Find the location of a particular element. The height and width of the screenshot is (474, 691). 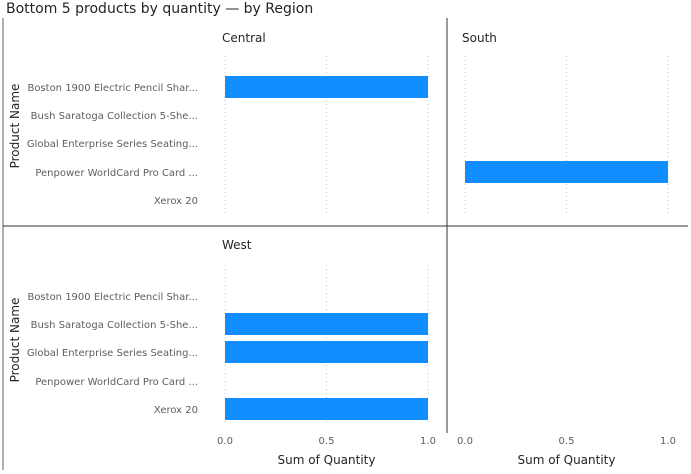

panel-title: South is located at coordinates (479, 38).